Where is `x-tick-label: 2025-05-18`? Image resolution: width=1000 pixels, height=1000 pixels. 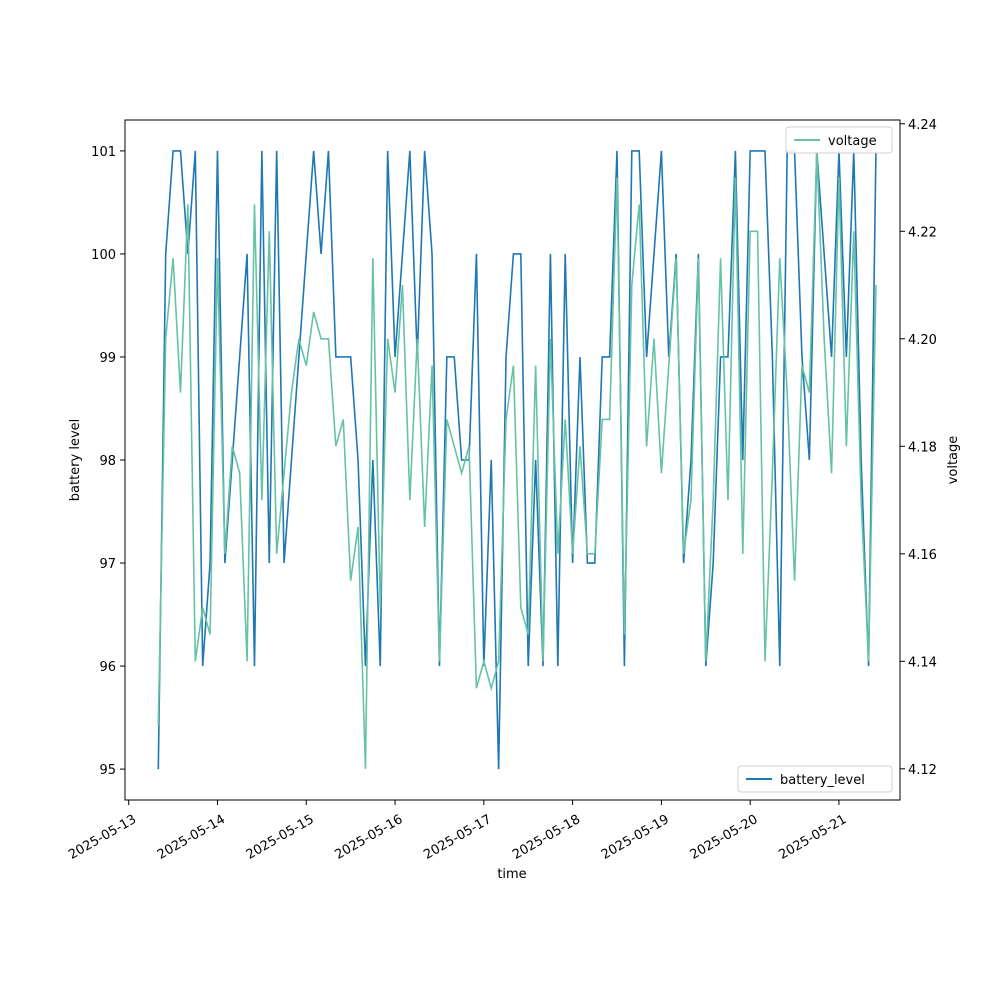
x-tick-label: 2025-05-18 is located at coordinates (546, 837).